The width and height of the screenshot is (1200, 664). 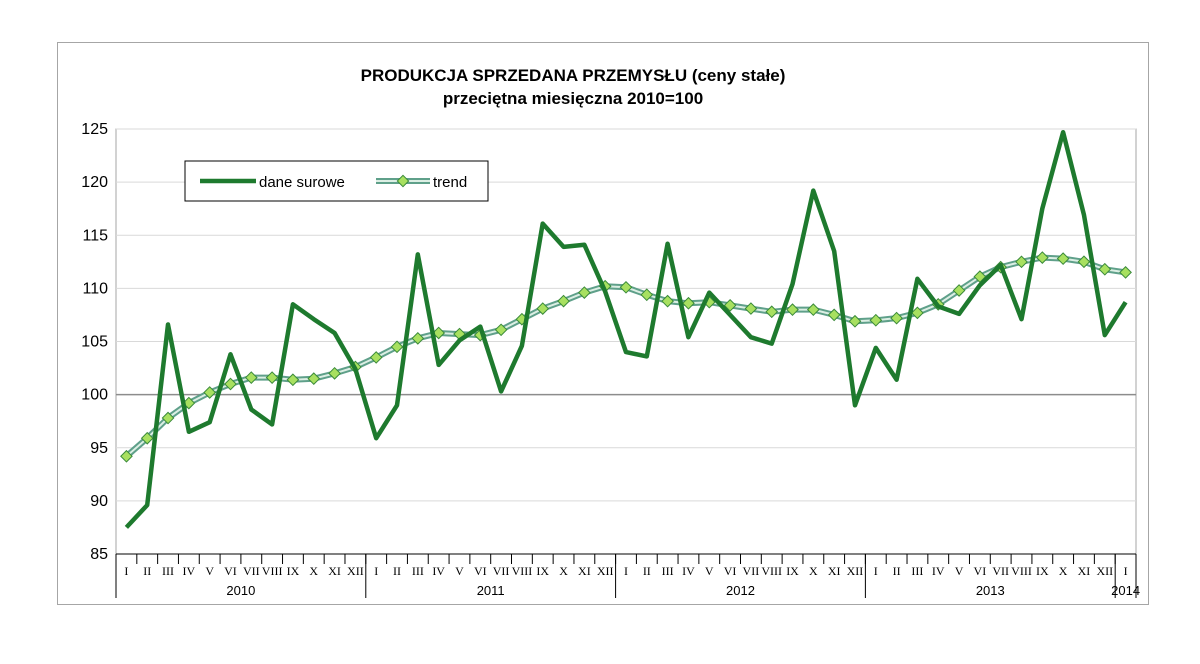 What do you see at coordinates (95, 288) in the screenshot?
I see `y-tick-label: 110` at bounding box center [95, 288].